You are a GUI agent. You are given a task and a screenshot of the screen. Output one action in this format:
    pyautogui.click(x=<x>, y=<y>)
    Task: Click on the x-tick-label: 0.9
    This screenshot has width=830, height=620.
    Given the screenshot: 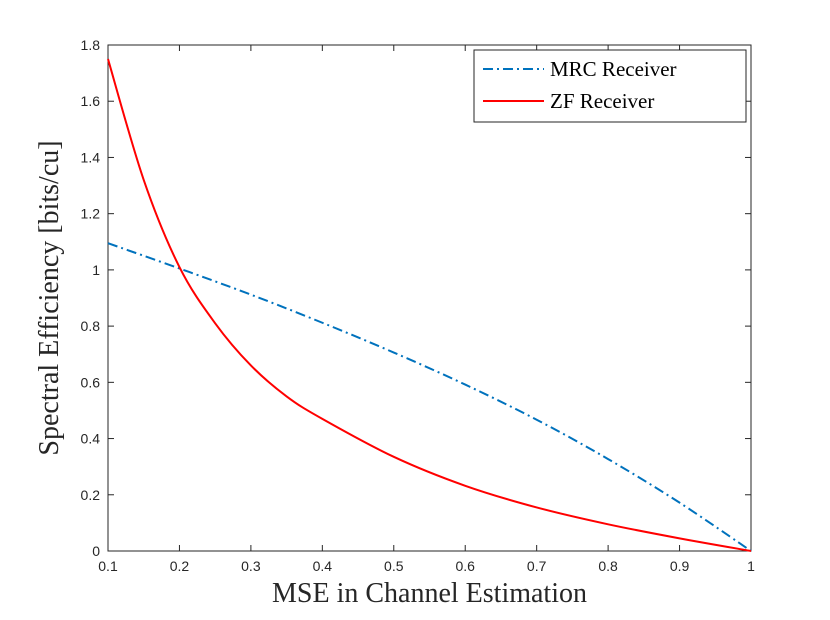 What is the action you would take?
    pyautogui.click(x=680, y=566)
    